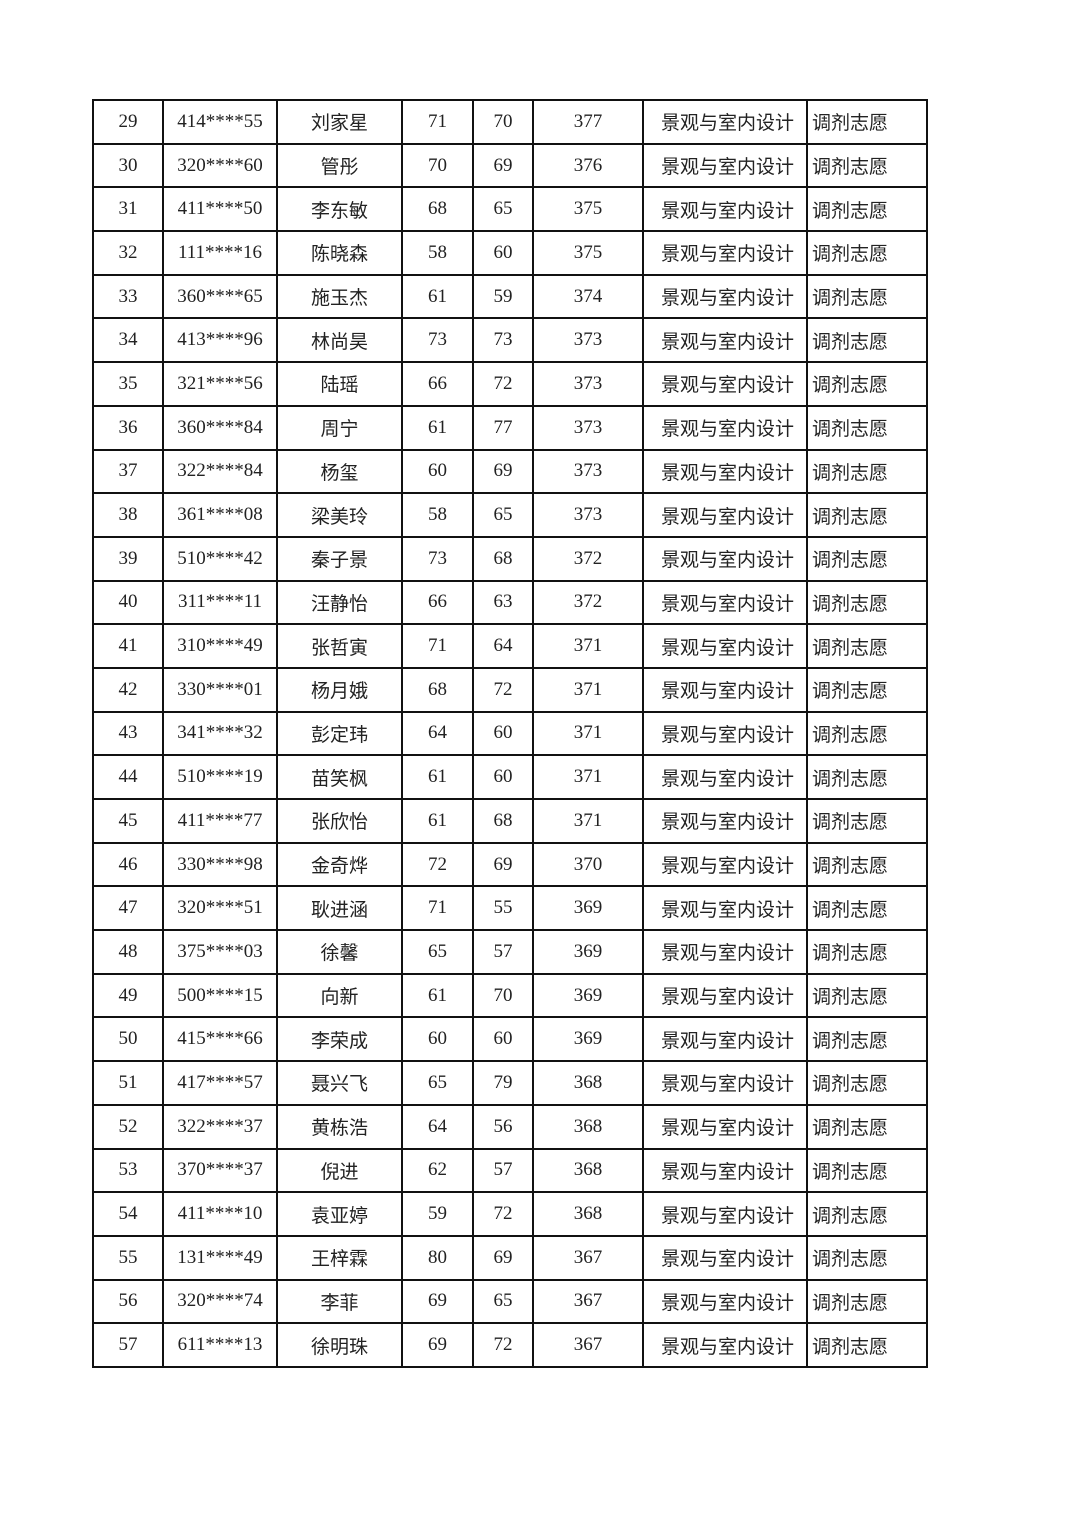  What do you see at coordinates (220, 1214) in the screenshot?
I see `candidate-id-cell: 411****10` at bounding box center [220, 1214].